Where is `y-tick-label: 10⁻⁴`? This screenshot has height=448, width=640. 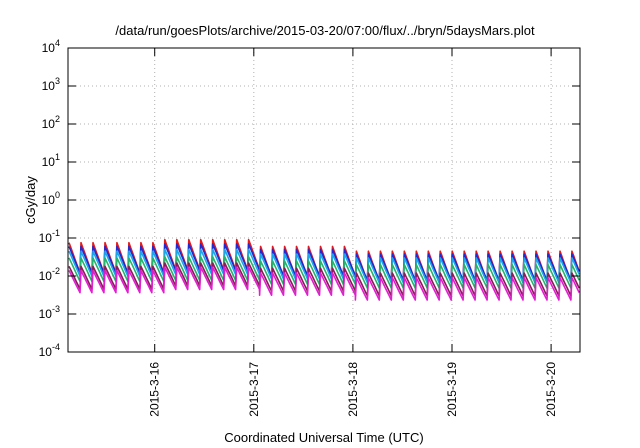
y-tick-label: 10⁻⁴ is located at coordinates (49, 350).